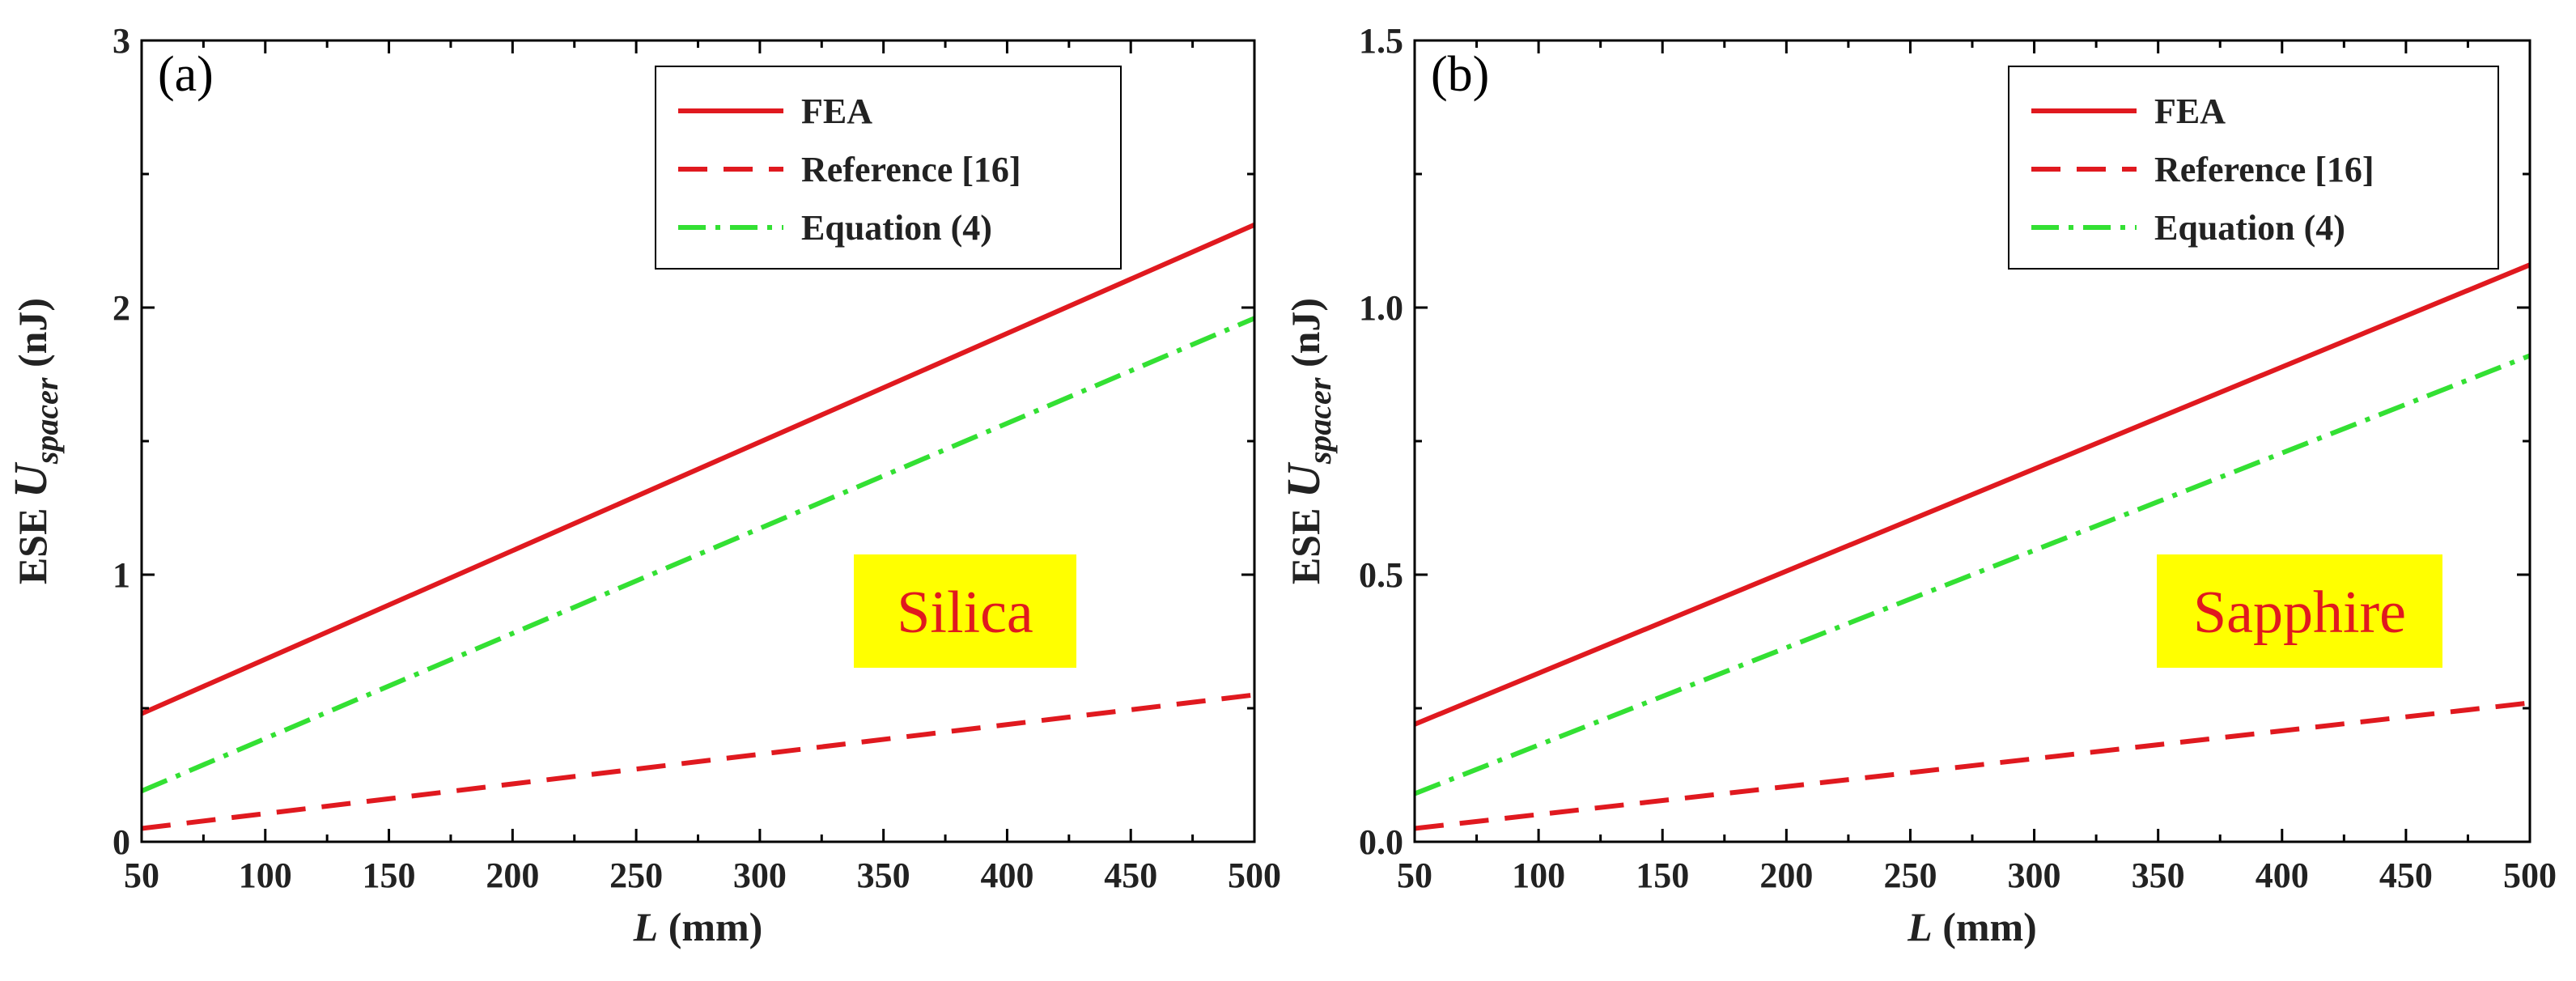 Image resolution: width=2576 pixels, height=981 pixels. What do you see at coordinates (1381, 575) in the screenshot?
I see `y-tick-label: 0.5` at bounding box center [1381, 575].